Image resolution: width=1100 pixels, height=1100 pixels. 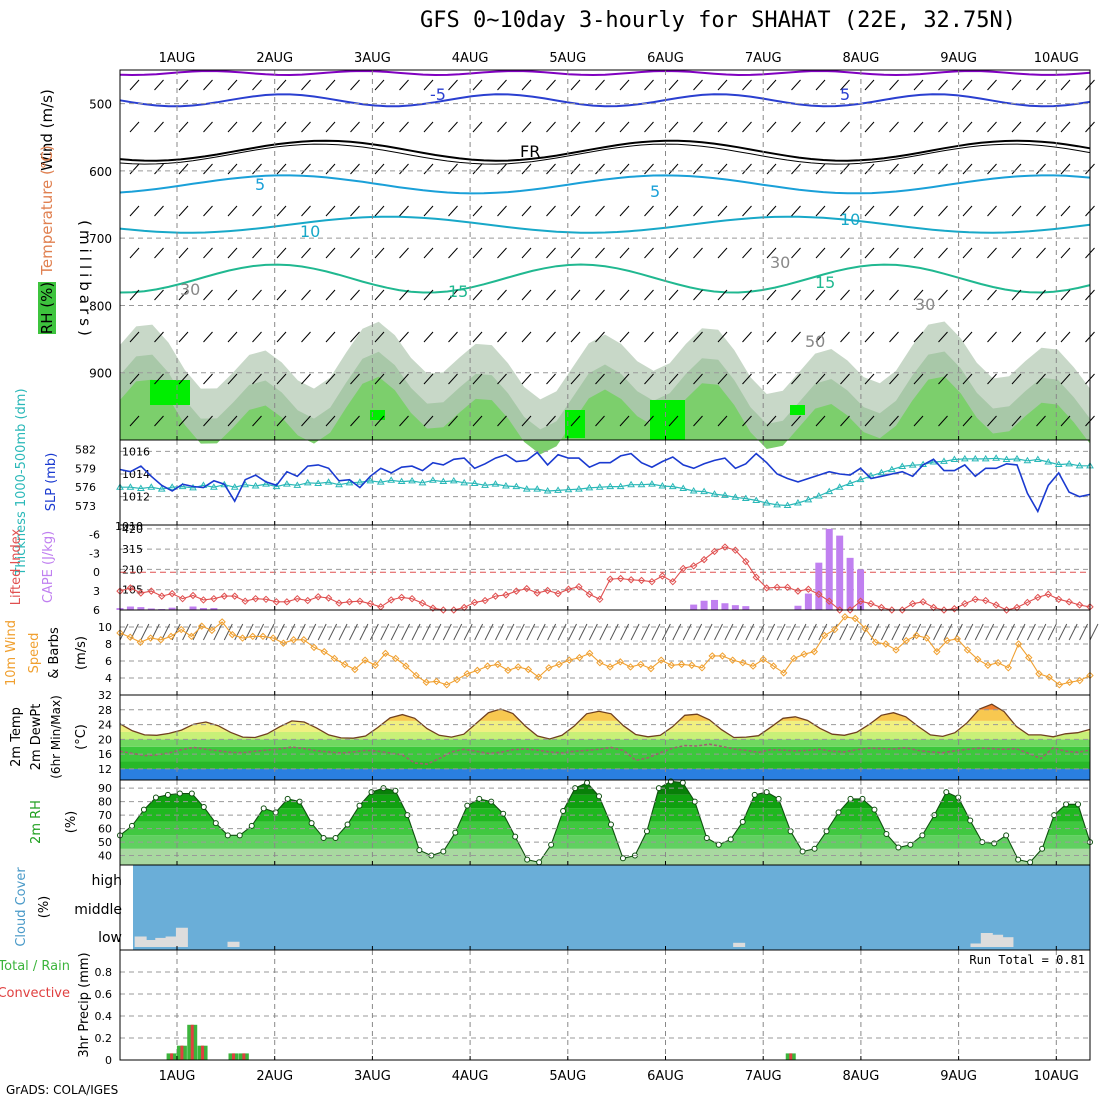 I want to click on x-tick-bottom: 9AUG, so click(x=958, y=1076).